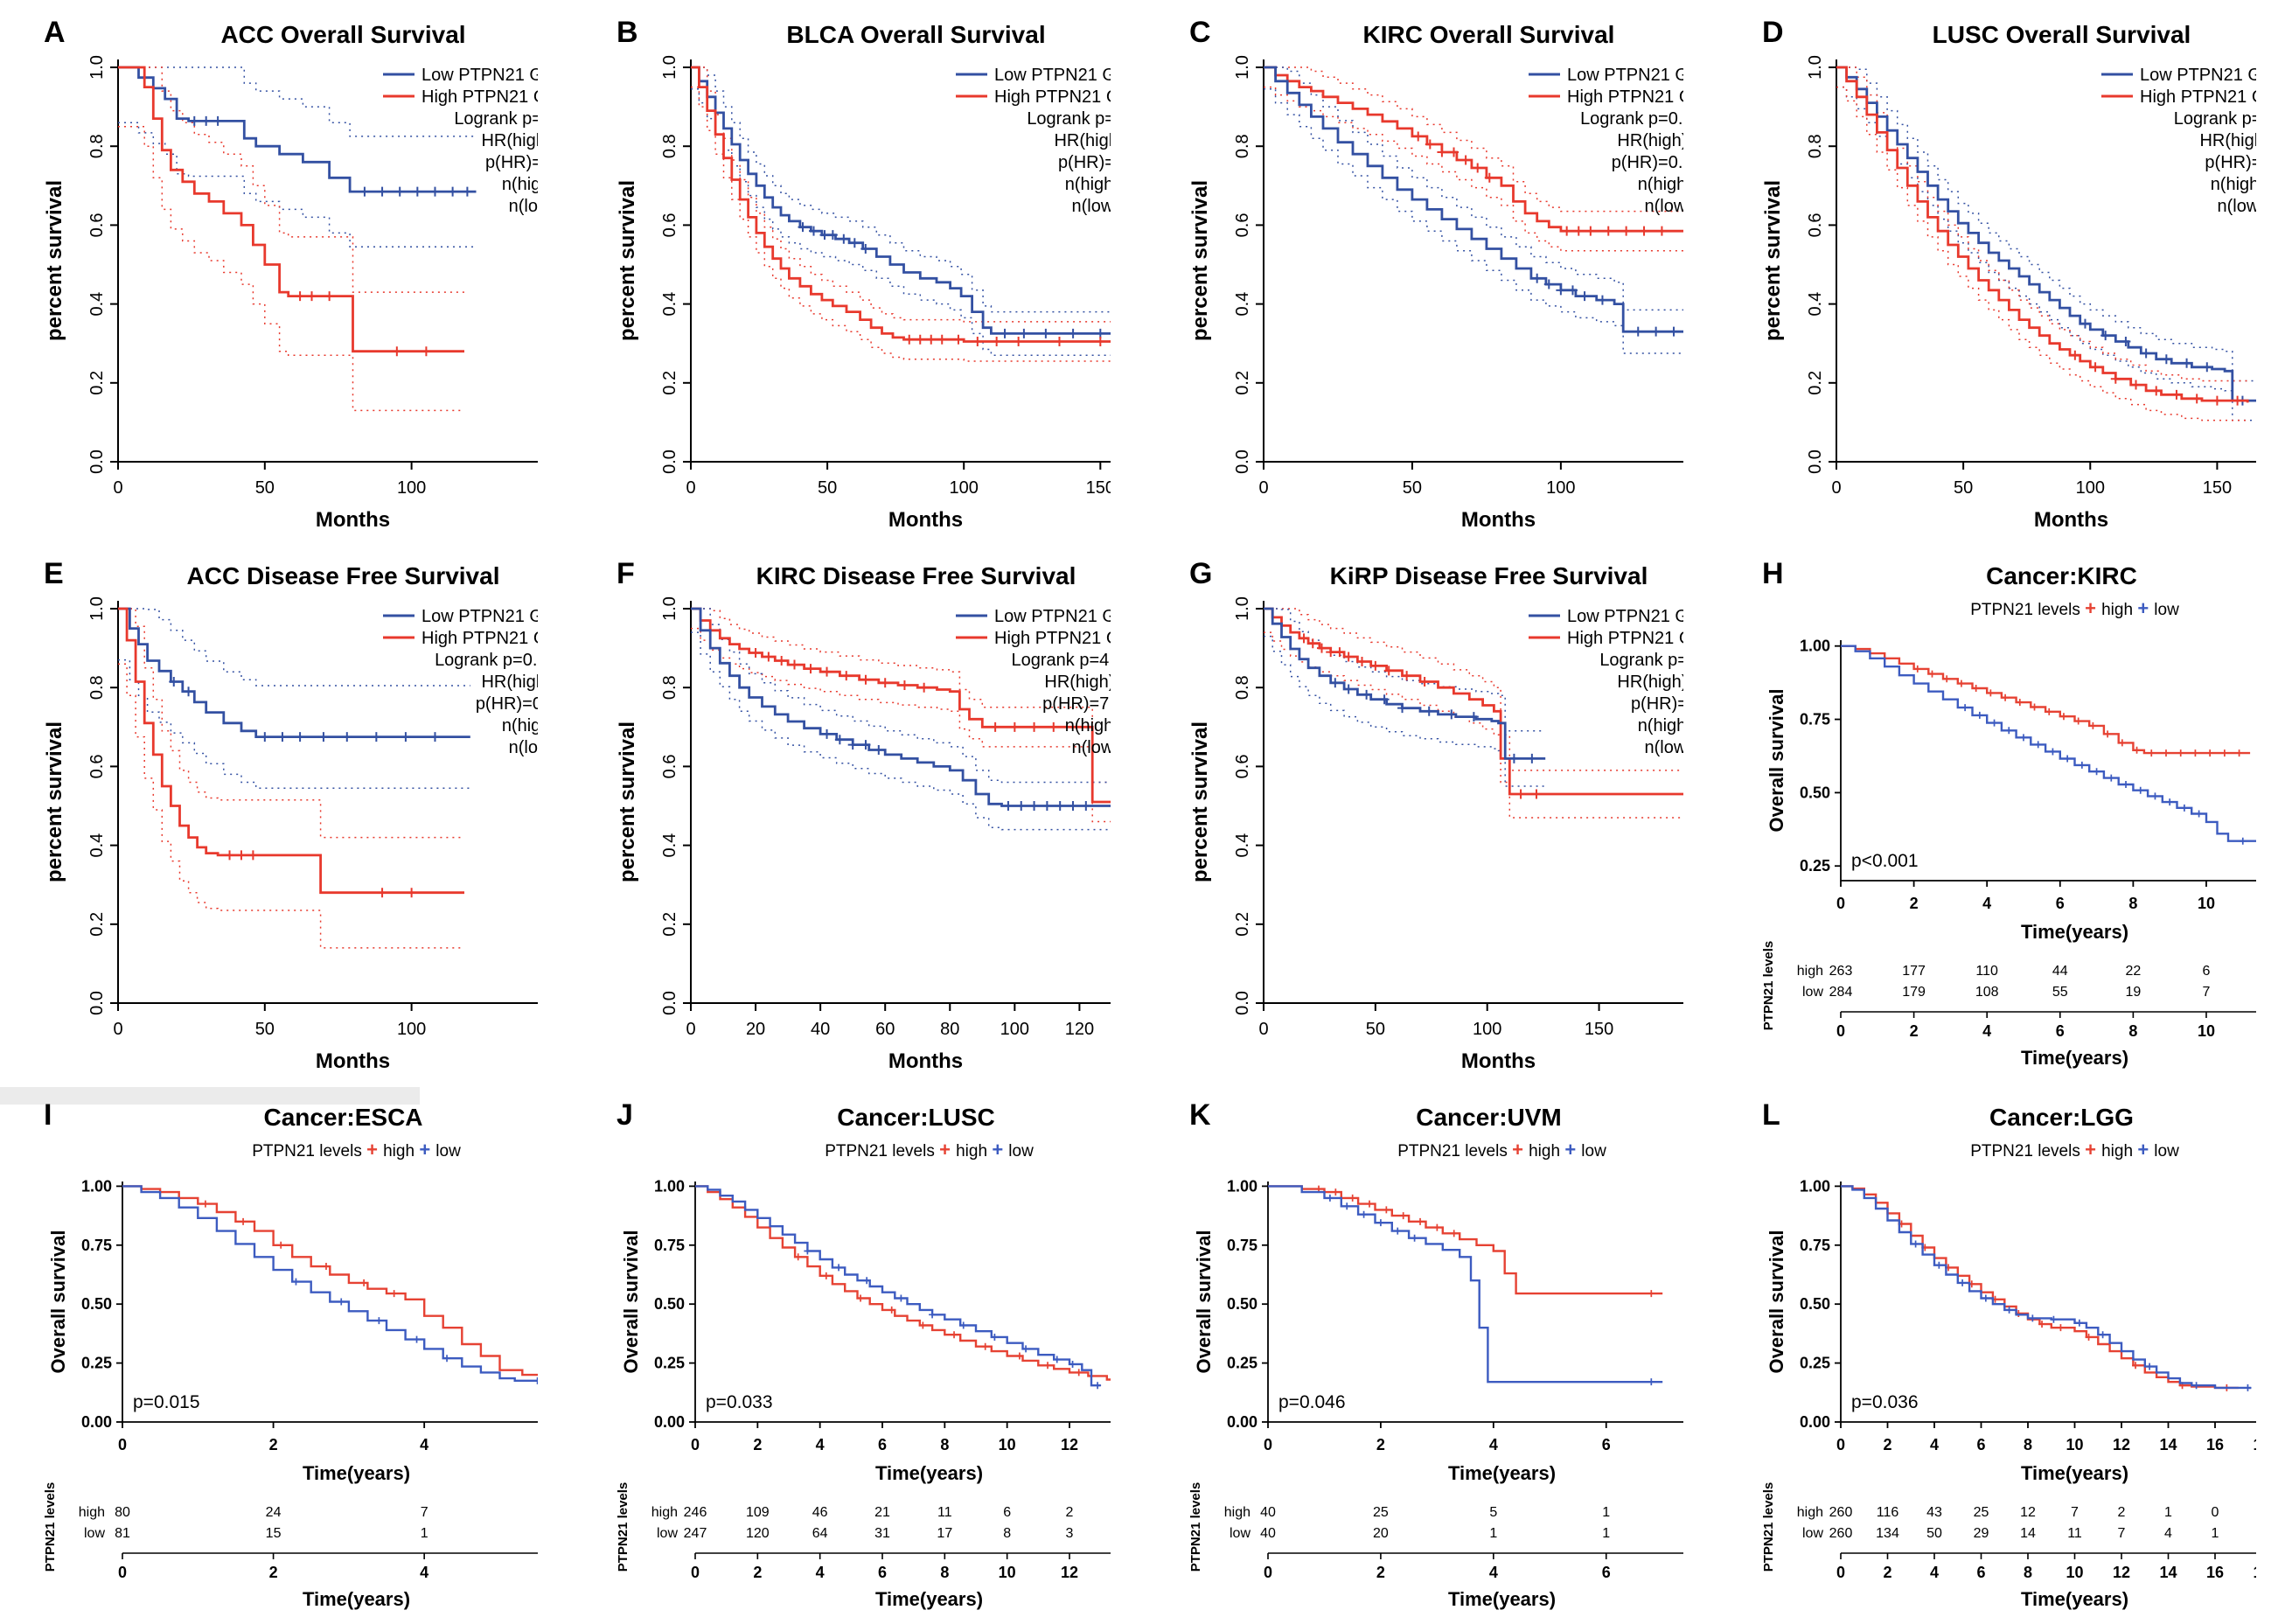 The image size is (2292, 1624). I want to click on risk-count: 40, so click(1268, 1512).